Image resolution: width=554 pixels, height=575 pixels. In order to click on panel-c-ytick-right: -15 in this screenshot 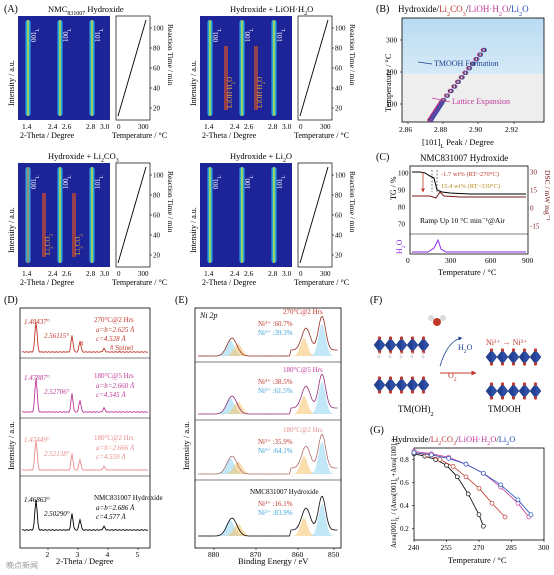, I will do `click(535, 227)`.